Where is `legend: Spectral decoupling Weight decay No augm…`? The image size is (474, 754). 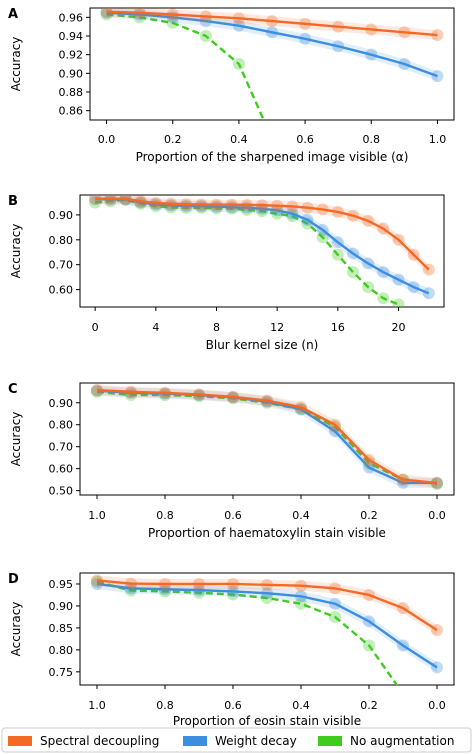
legend: Spectral decoupling Weight decay No augm… is located at coordinates (236, 740).